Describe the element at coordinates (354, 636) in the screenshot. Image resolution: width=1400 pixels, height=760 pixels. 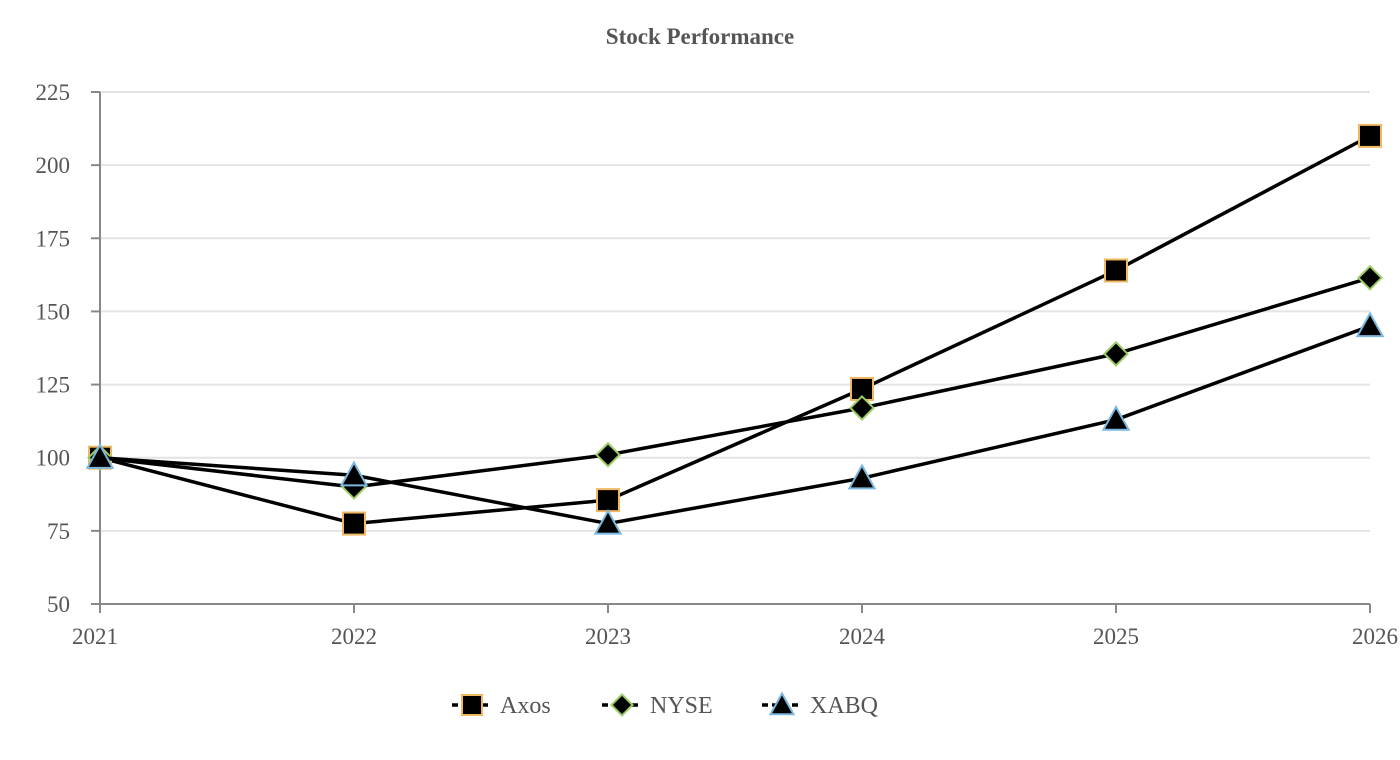
I see `x-tick-label: 2022` at that location.